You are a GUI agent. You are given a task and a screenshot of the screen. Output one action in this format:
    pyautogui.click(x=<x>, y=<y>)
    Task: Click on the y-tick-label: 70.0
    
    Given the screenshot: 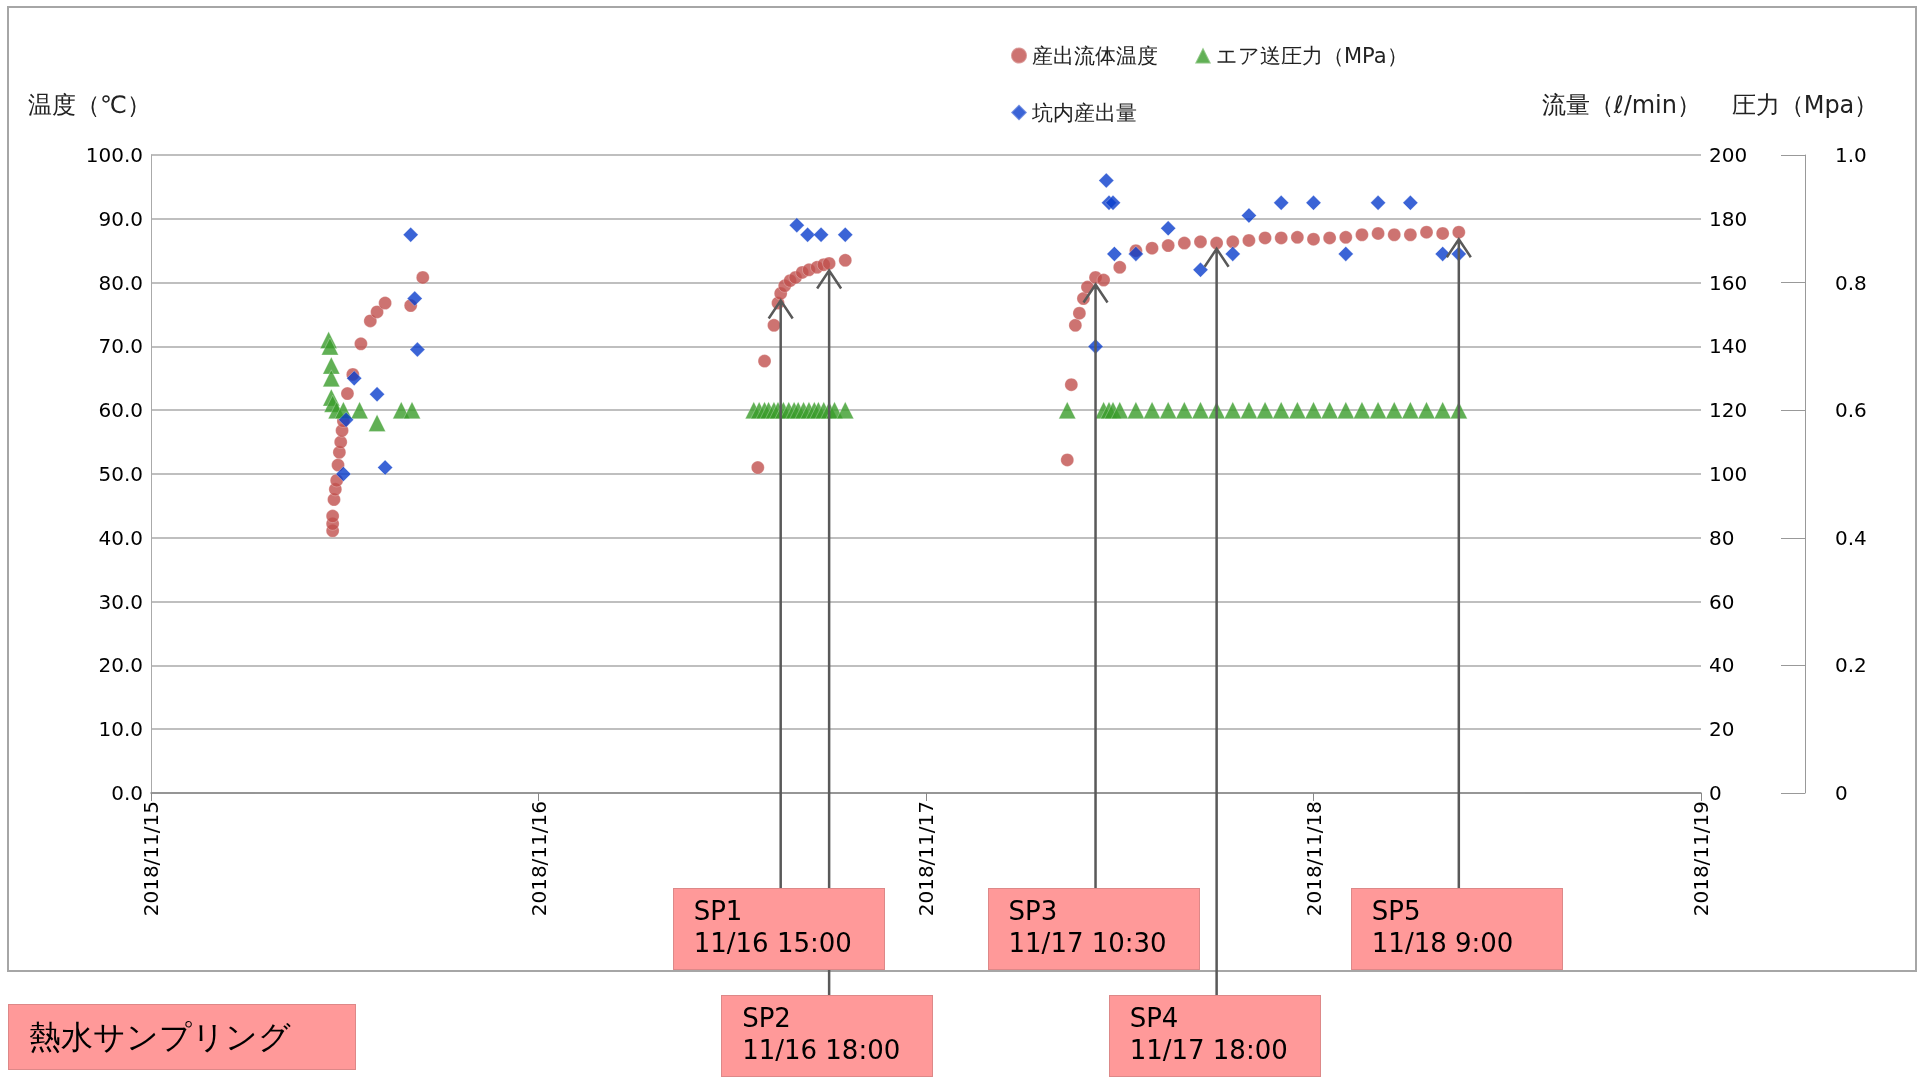 What is the action you would take?
    pyautogui.click(x=120, y=346)
    